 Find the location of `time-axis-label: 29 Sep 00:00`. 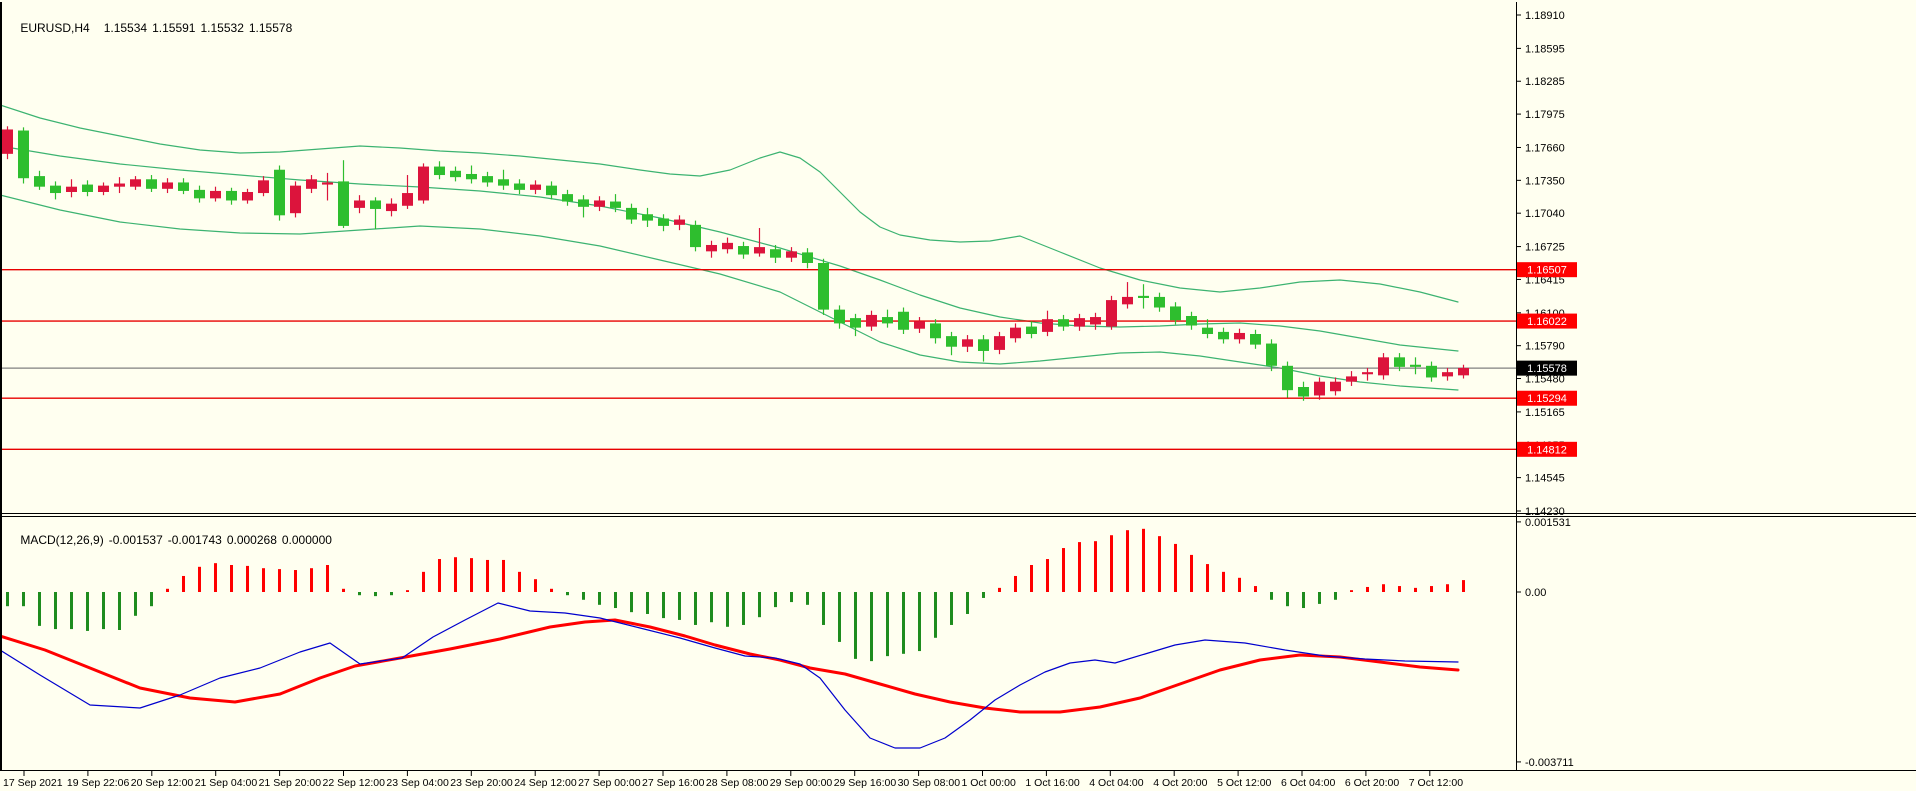

time-axis-label: 29 Sep 00:00 is located at coordinates (801, 783).